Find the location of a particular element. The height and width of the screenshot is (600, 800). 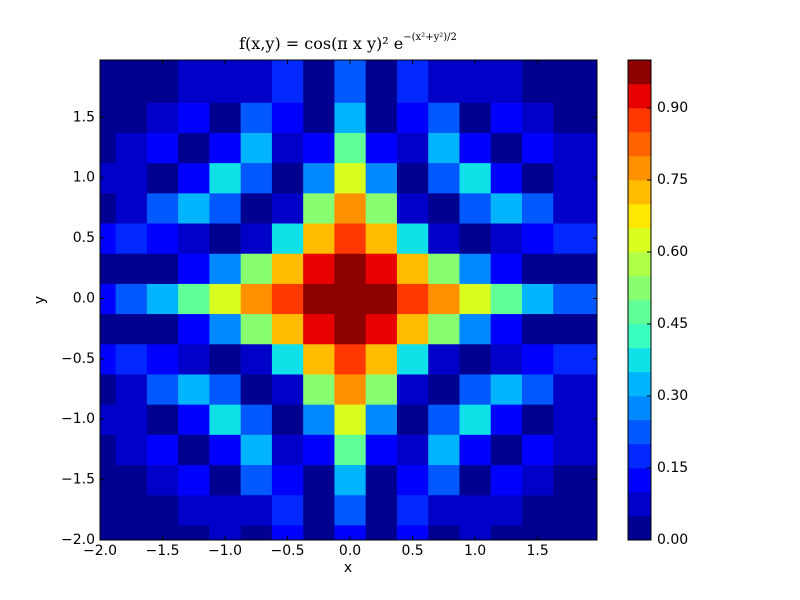

colorbar-frame is located at coordinates (639, 300).